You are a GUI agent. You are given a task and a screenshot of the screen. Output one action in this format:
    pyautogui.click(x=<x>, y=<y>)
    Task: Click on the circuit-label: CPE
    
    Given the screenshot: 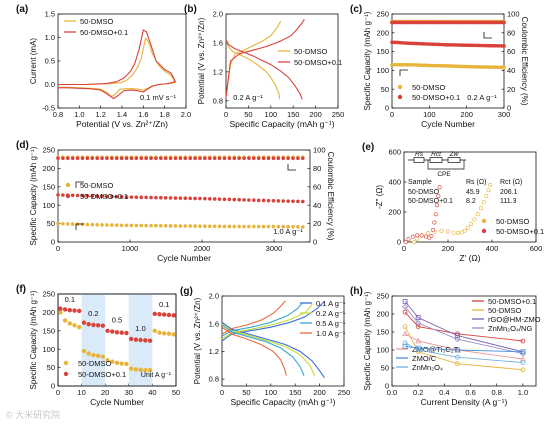 What is the action you would take?
    pyautogui.click(x=444, y=174)
    